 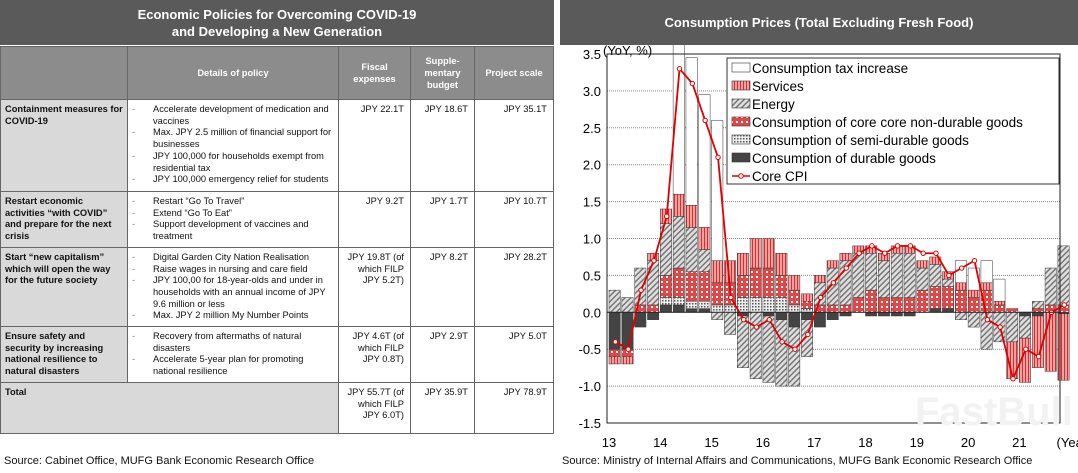 I want to click on legend-label: Consumption of semi-durable goods, so click(x=860, y=140).